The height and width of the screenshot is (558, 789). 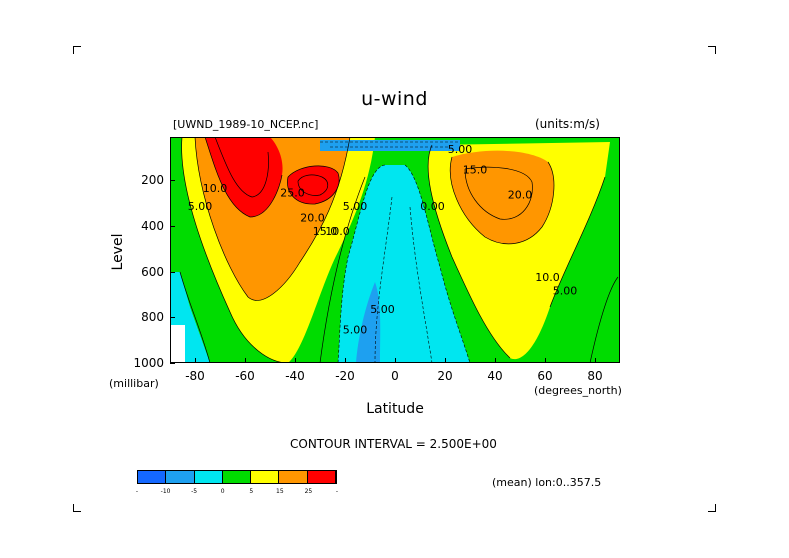 What do you see at coordinates (118, 252) in the screenshot?
I see `y-axis-title: Level` at bounding box center [118, 252].